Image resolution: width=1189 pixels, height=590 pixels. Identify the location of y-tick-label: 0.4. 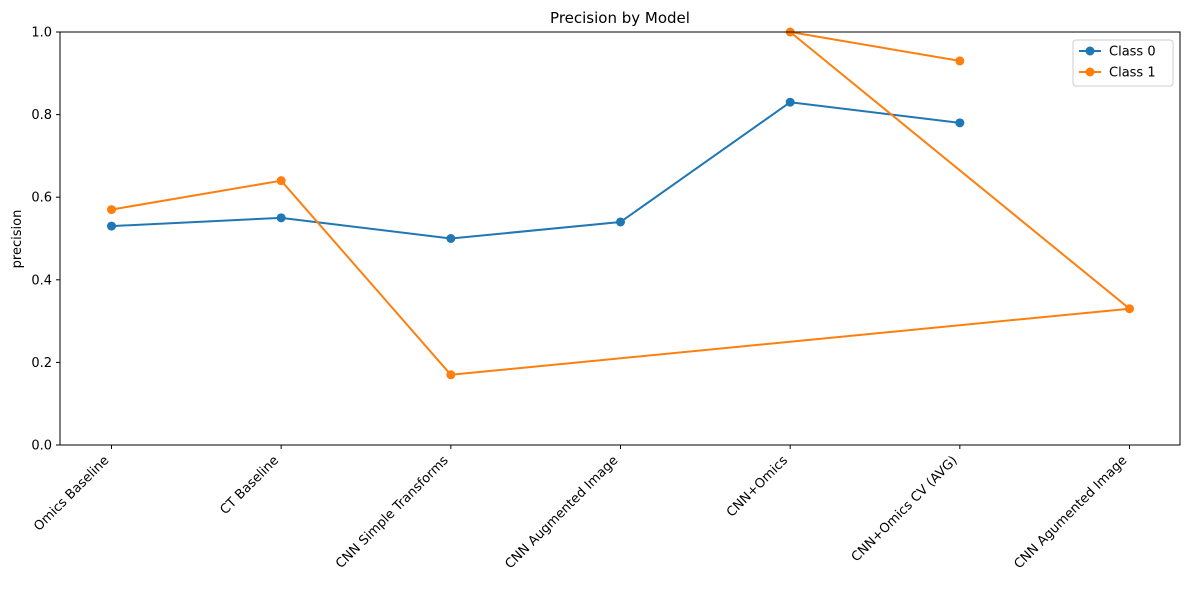
(41, 280).